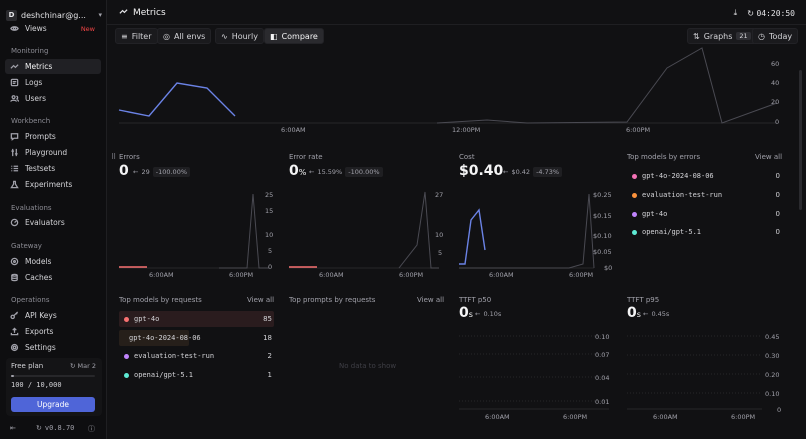 The width and height of the screenshot is (806, 439). I want to click on cost-x-tick: 6:00PM, so click(581, 275).